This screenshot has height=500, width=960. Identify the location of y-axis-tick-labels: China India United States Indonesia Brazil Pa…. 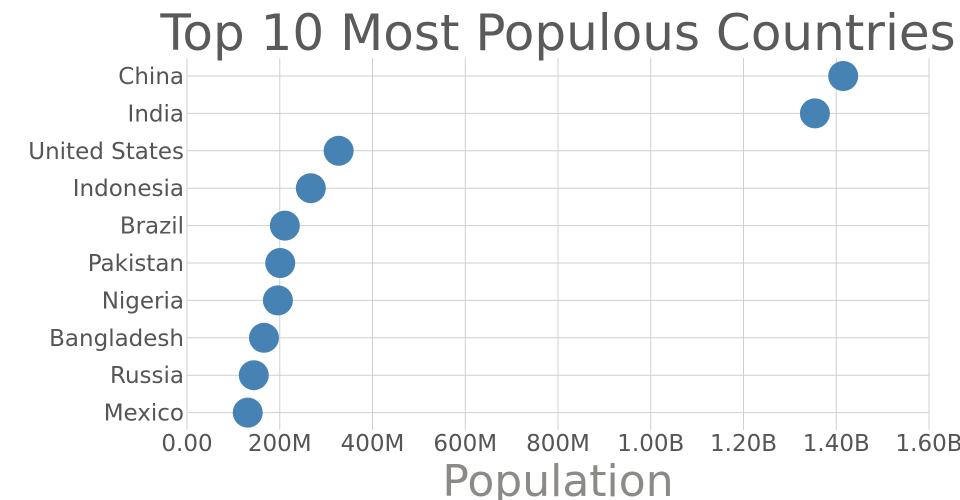
(106, 245).